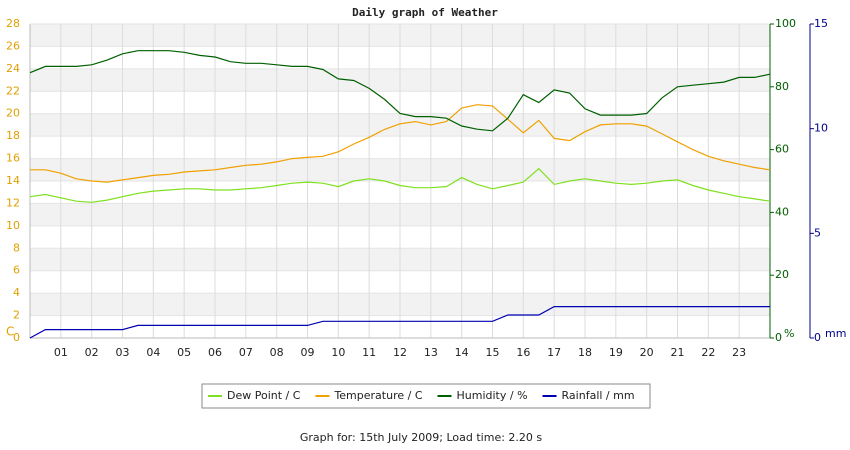  What do you see at coordinates (817, 337) in the screenshot?
I see `y3-tick-label: 0` at bounding box center [817, 337].